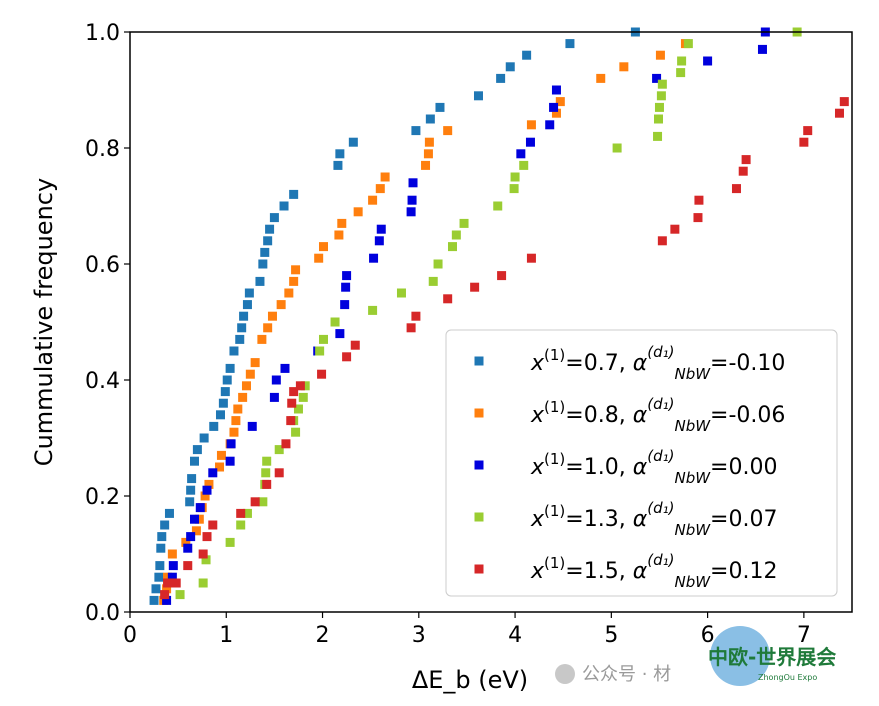 Image resolution: width=879 pixels, height=706 pixels. I want to click on x-axis-label: ΔE_b (eV), so click(470, 680).